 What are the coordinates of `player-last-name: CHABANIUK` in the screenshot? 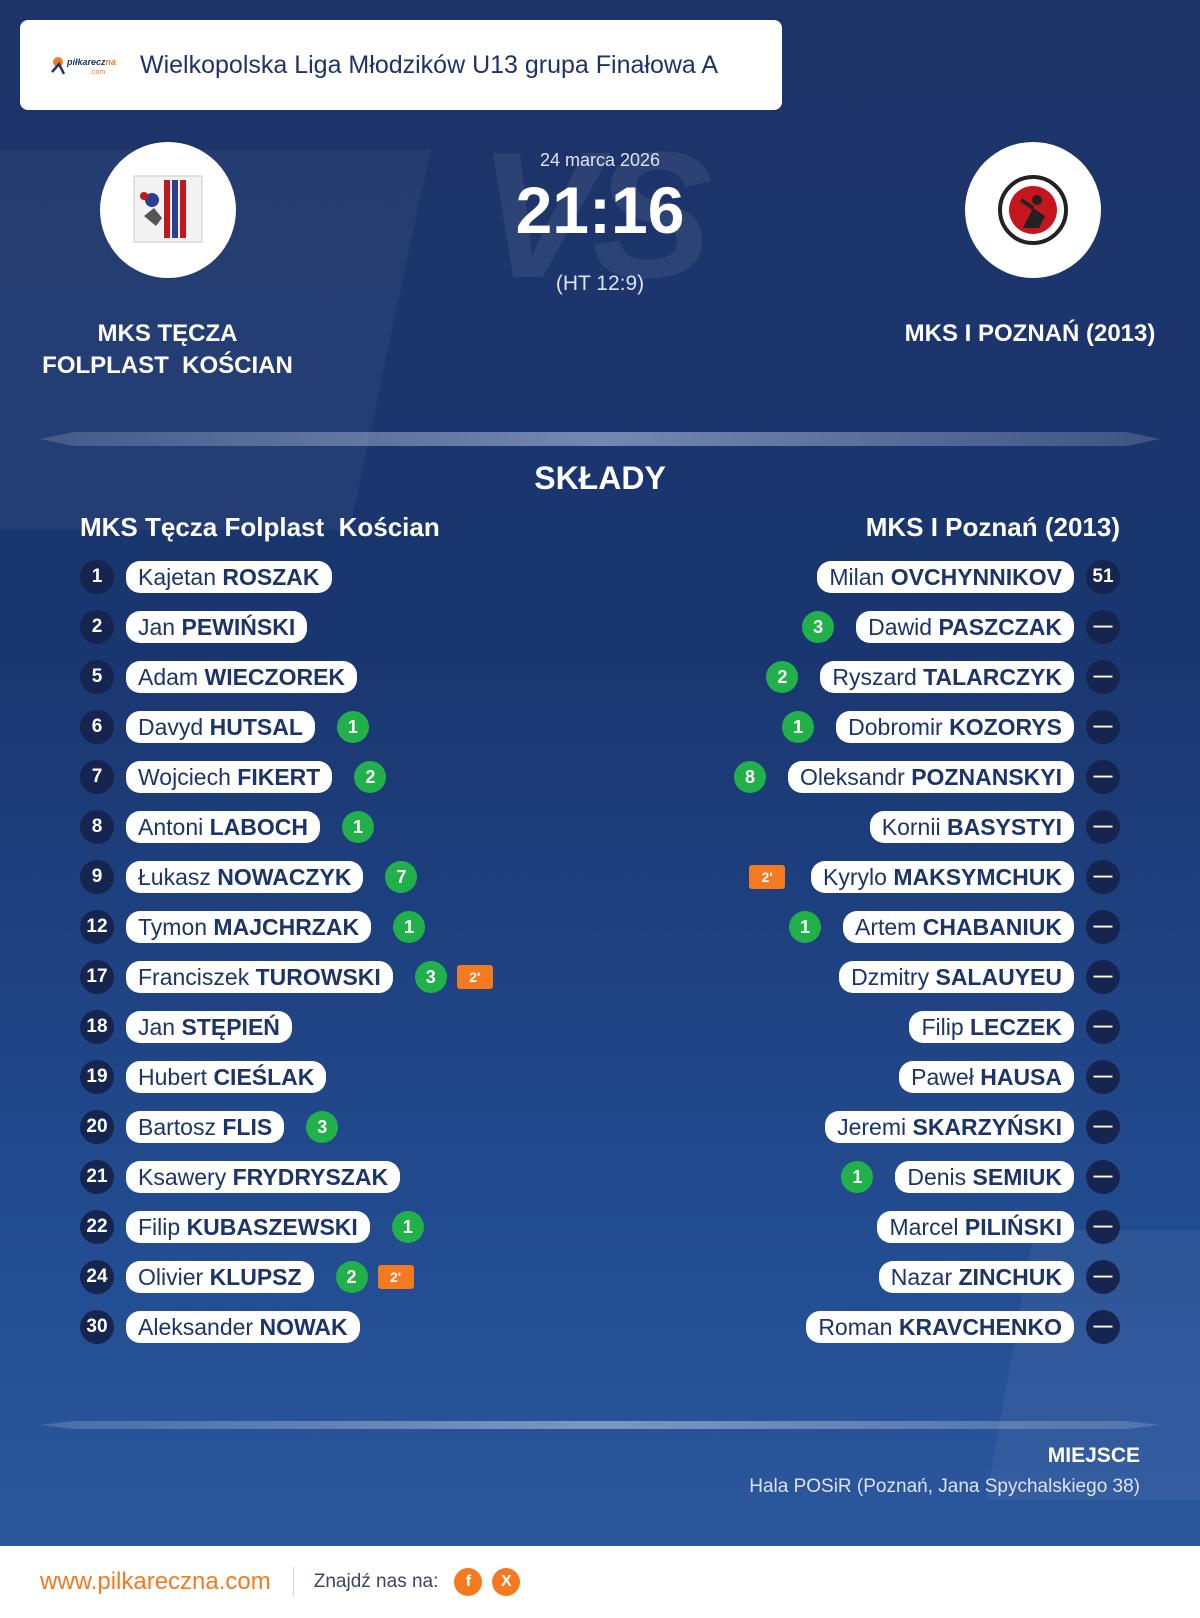 It's located at (992, 927).